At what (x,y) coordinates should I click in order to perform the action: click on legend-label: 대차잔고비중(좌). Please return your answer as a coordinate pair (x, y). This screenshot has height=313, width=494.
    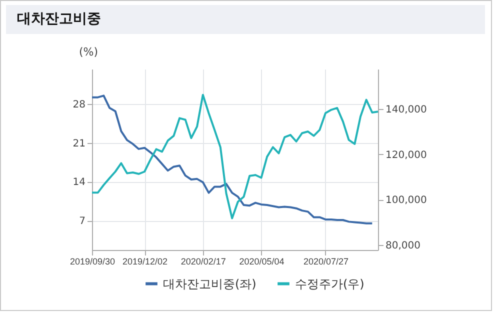
    Looking at the image, I should click on (209, 283).